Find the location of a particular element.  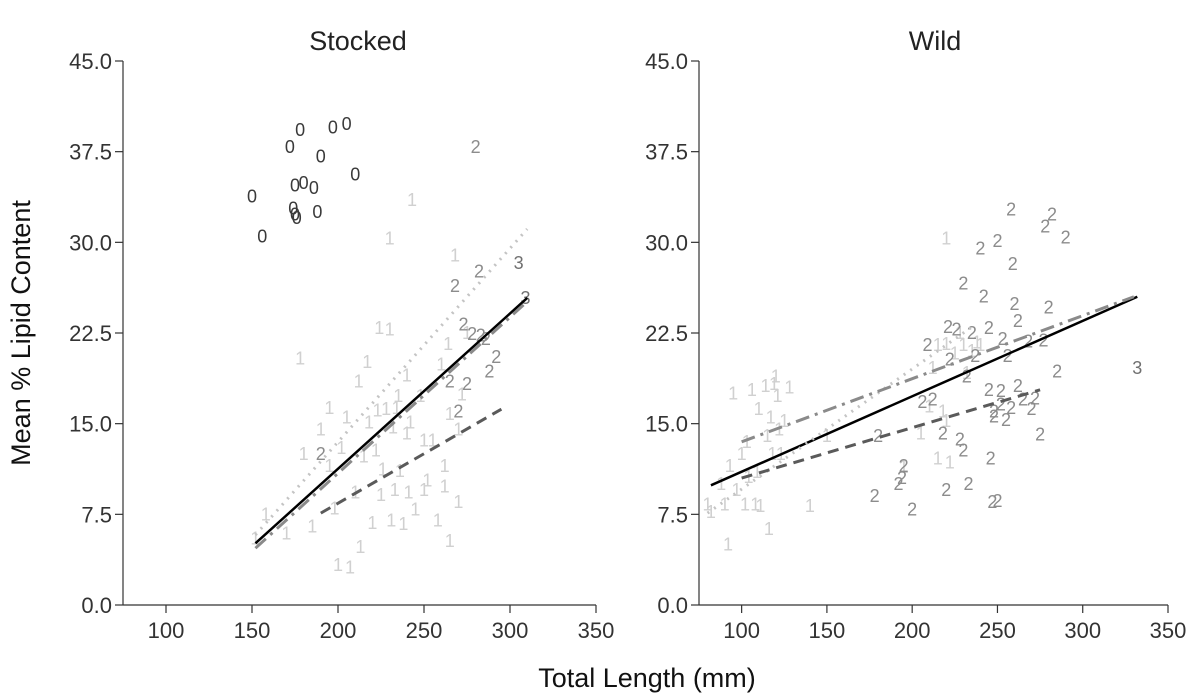

fit-line-line1 is located at coordinates (839, 420).